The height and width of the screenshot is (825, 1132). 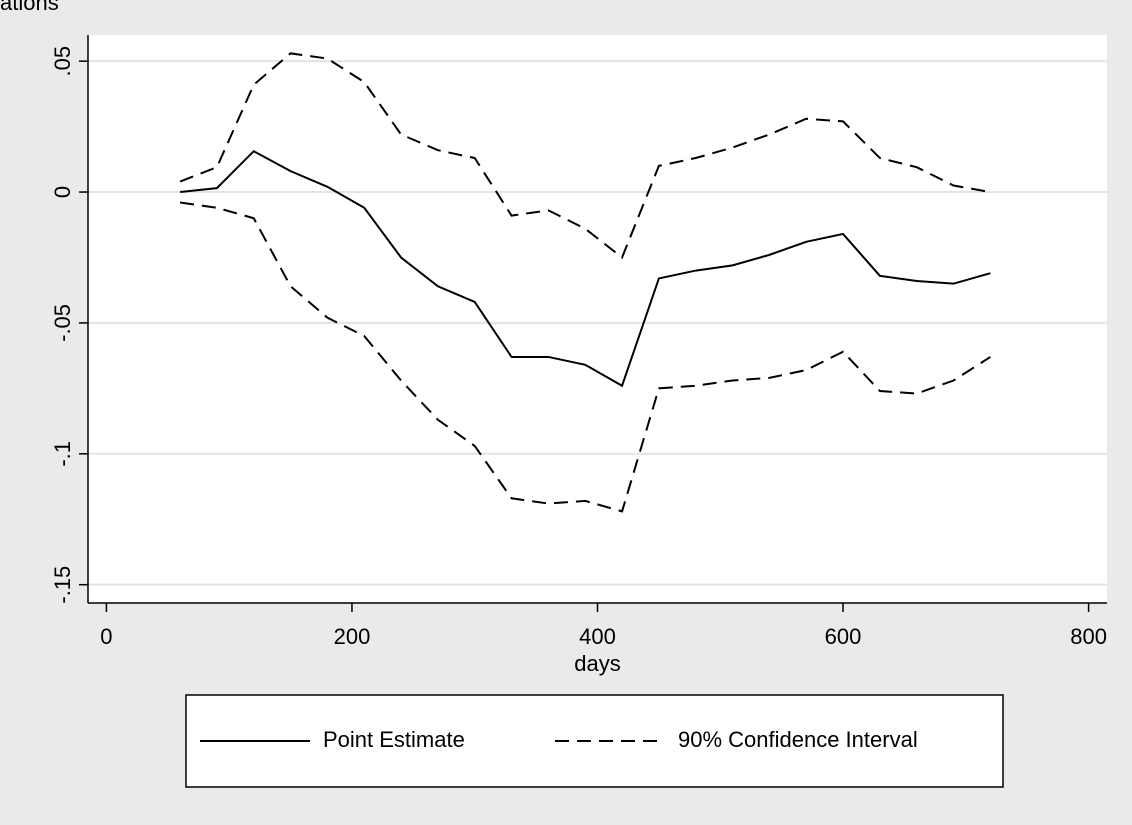 What do you see at coordinates (62, 61) in the screenshot?
I see `y-tick-label: .05` at bounding box center [62, 61].